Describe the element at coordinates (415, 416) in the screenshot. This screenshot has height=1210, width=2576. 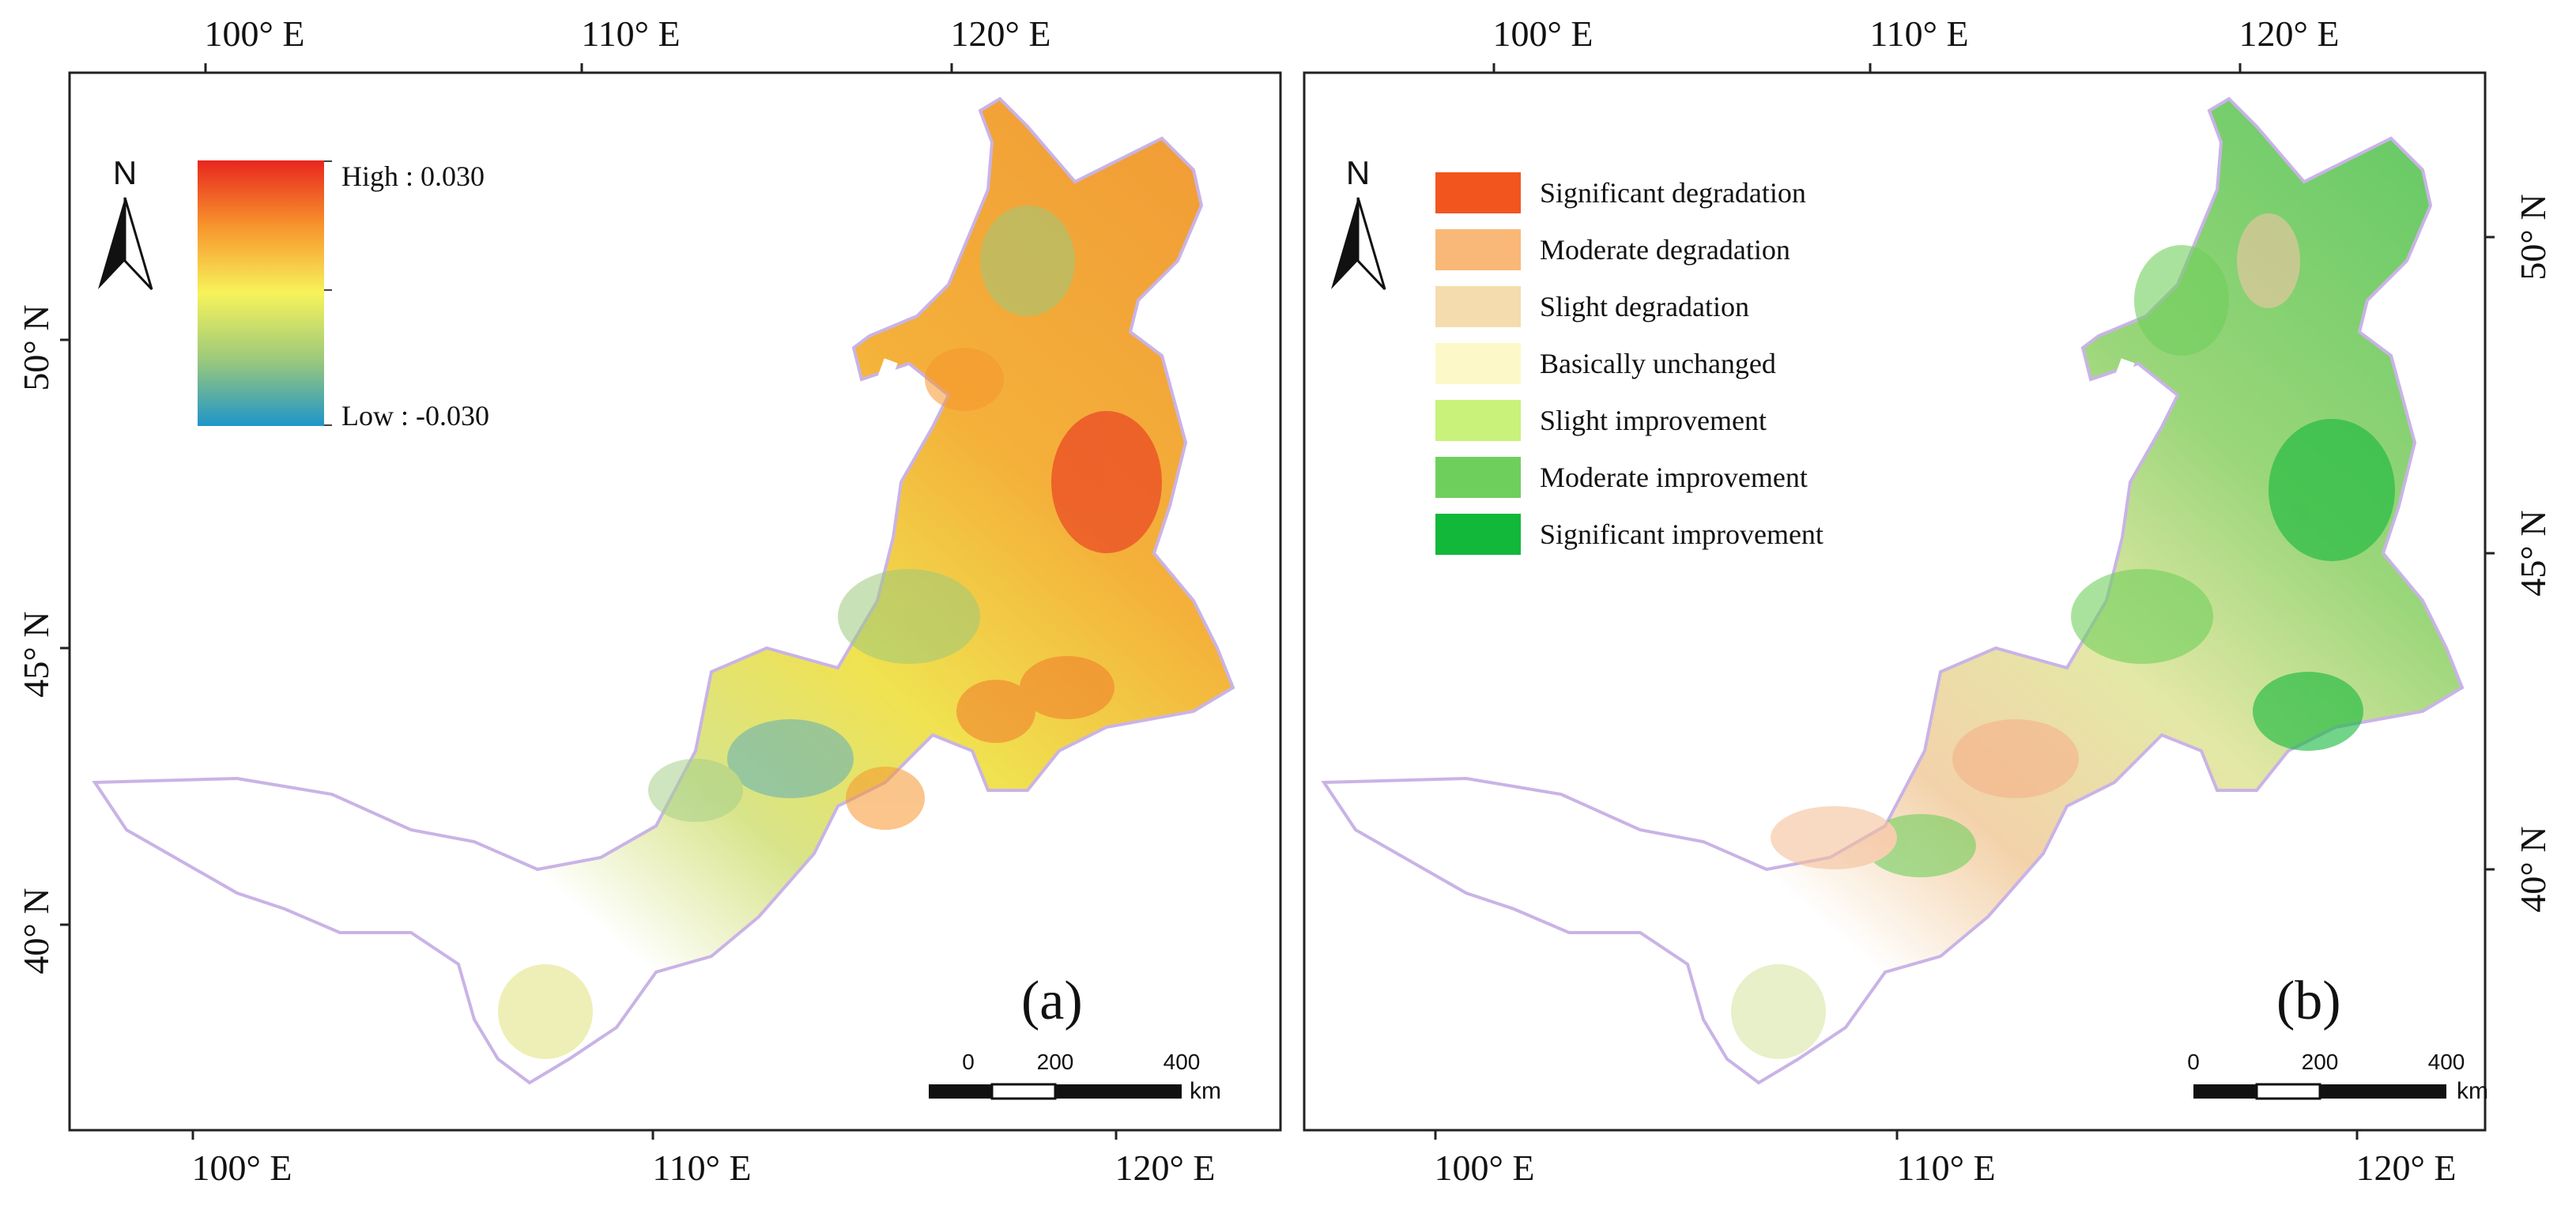
I see `legend-low-label: Low : -0.030` at that location.